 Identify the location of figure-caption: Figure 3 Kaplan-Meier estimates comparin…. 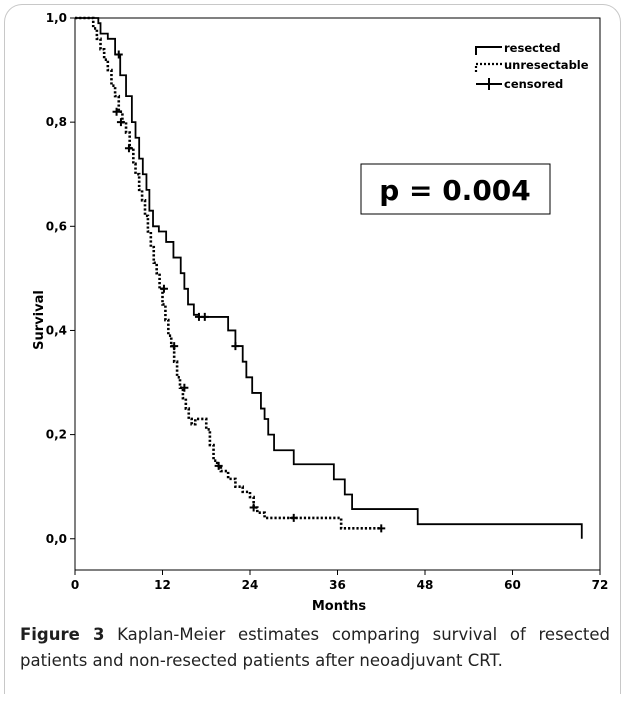
(315, 648).